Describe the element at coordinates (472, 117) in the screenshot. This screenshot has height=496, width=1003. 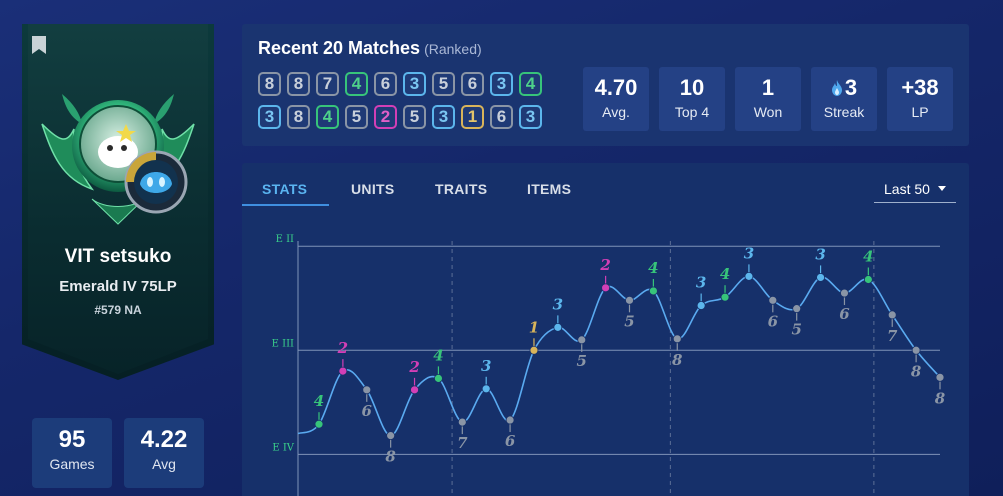
I see `placement-badge: 1` at that location.